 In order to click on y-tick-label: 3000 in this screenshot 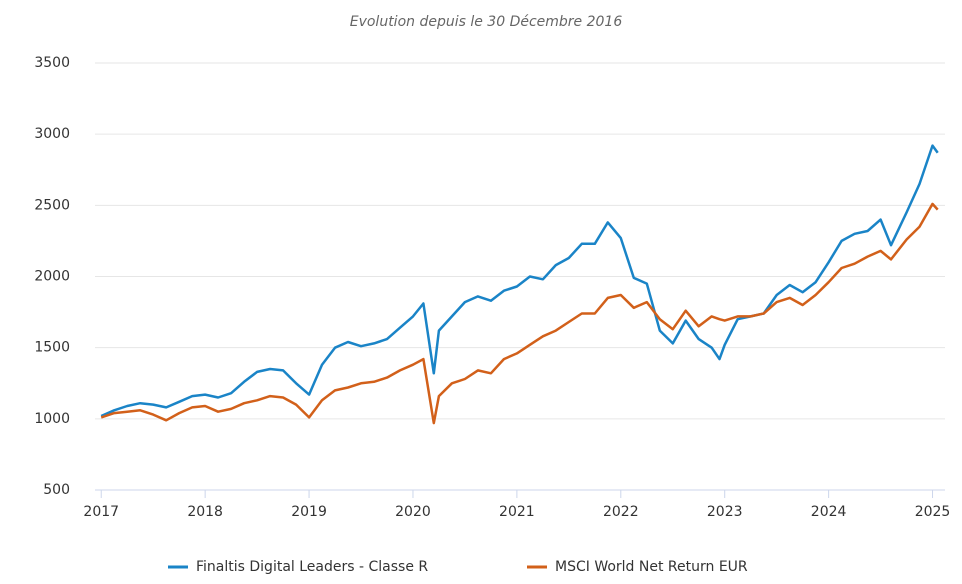, I will do `click(52, 134)`.